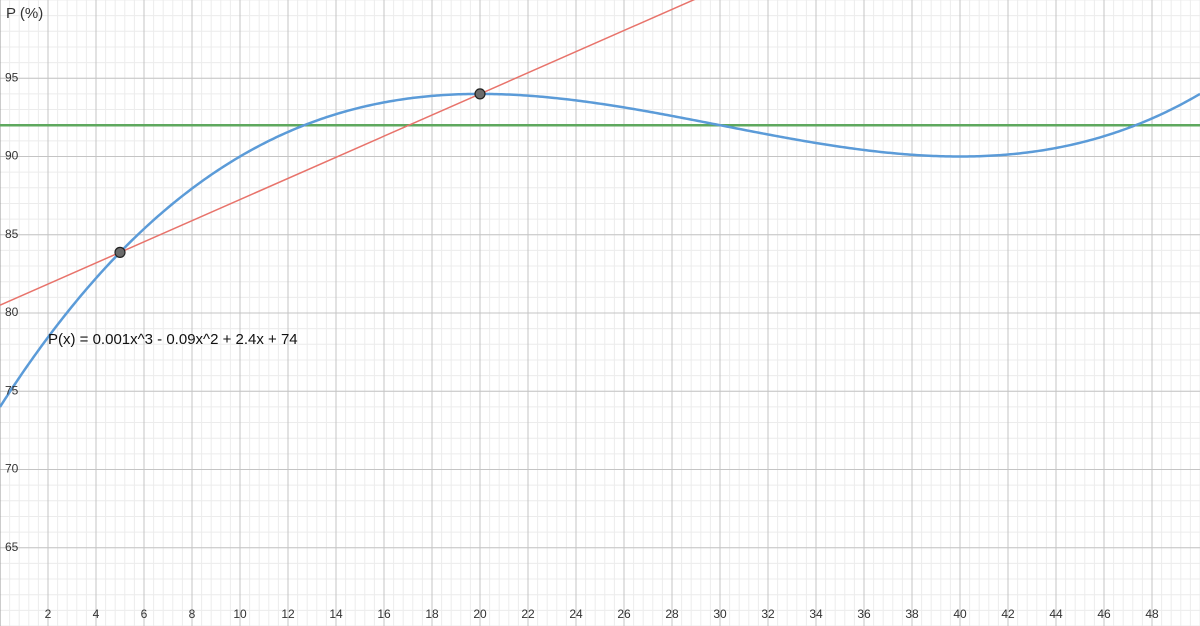 The image size is (1200, 626). What do you see at coordinates (12, 469) in the screenshot?
I see `y-tick-label: 70` at bounding box center [12, 469].